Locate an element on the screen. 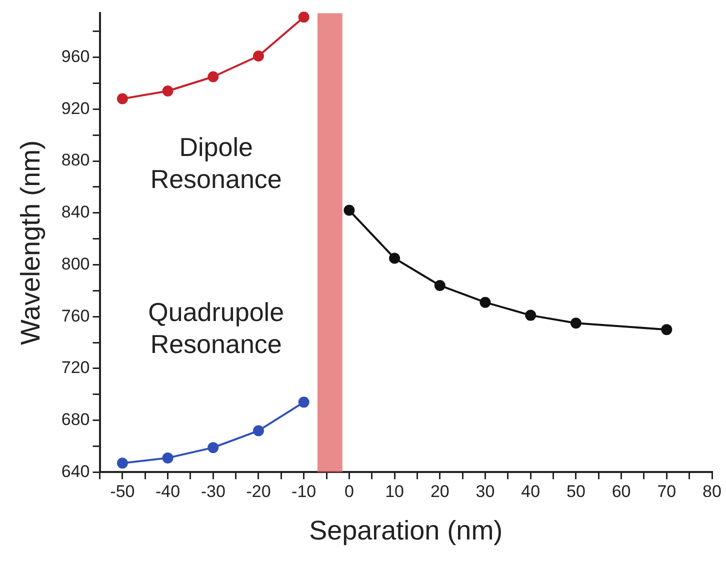 The height and width of the screenshot is (562, 726). y-tick-label: 640 is located at coordinates (75, 471).